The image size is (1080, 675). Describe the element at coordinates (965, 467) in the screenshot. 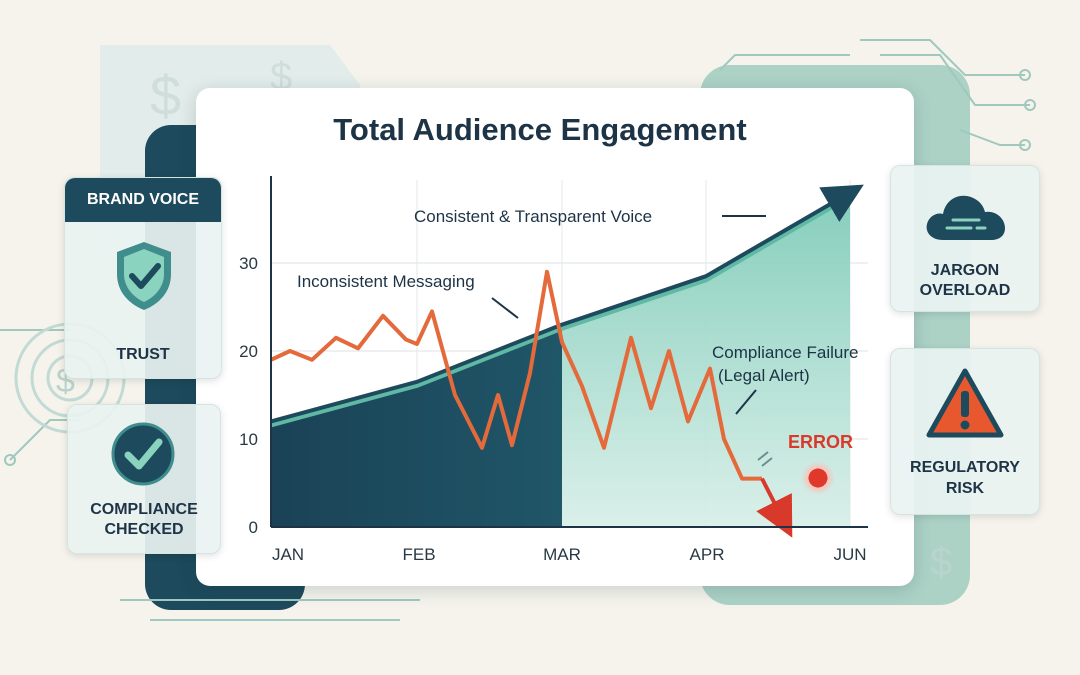

I see `regulatory-label-line1: REGULATORY` at that location.